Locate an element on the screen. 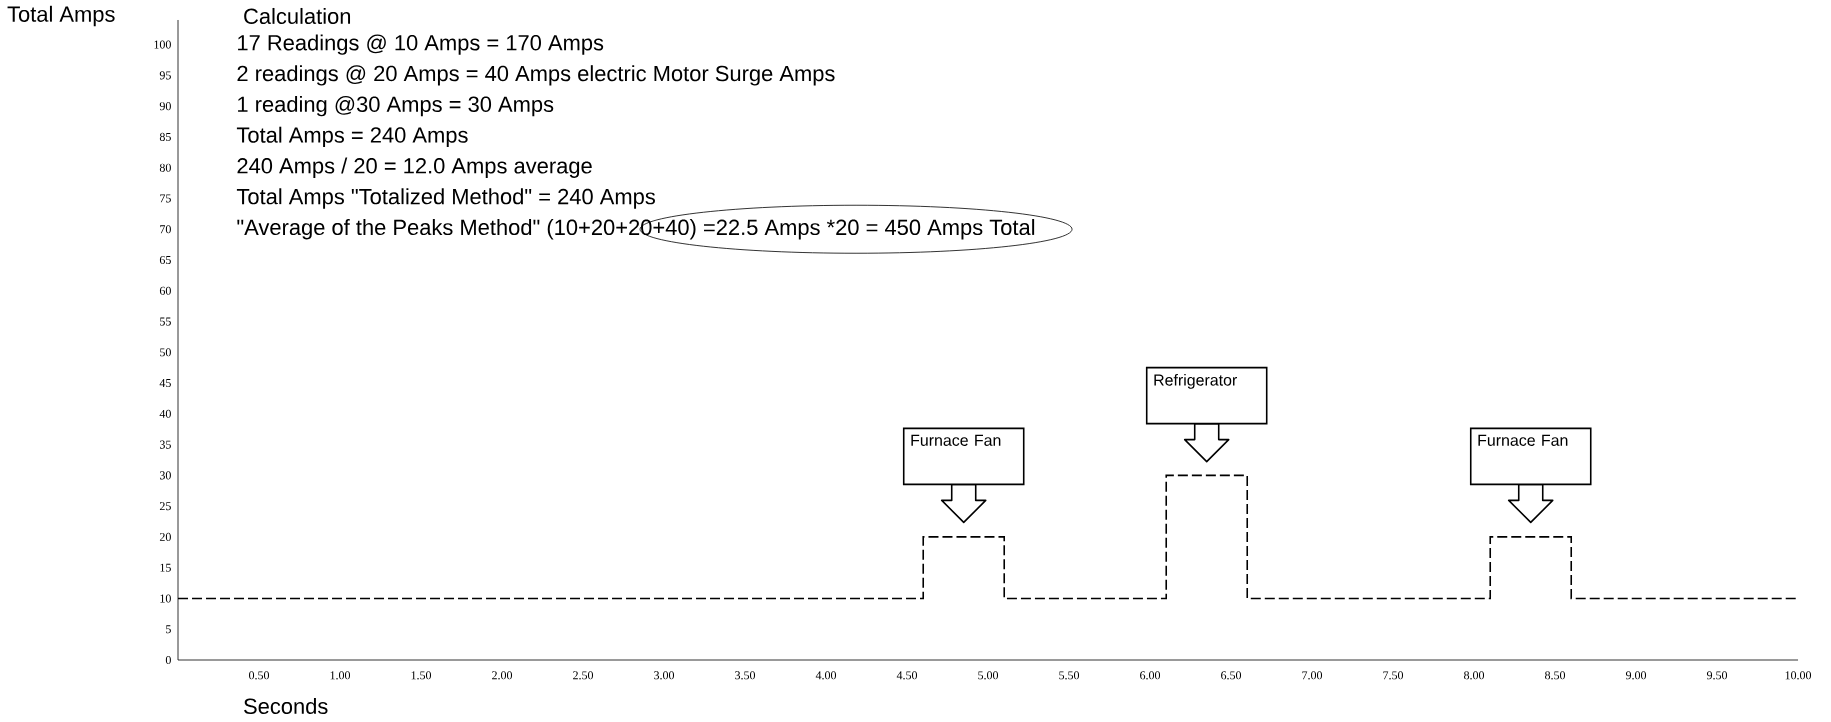 The width and height of the screenshot is (1831, 722). y-tick-label: 70 is located at coordinates (165, 229).